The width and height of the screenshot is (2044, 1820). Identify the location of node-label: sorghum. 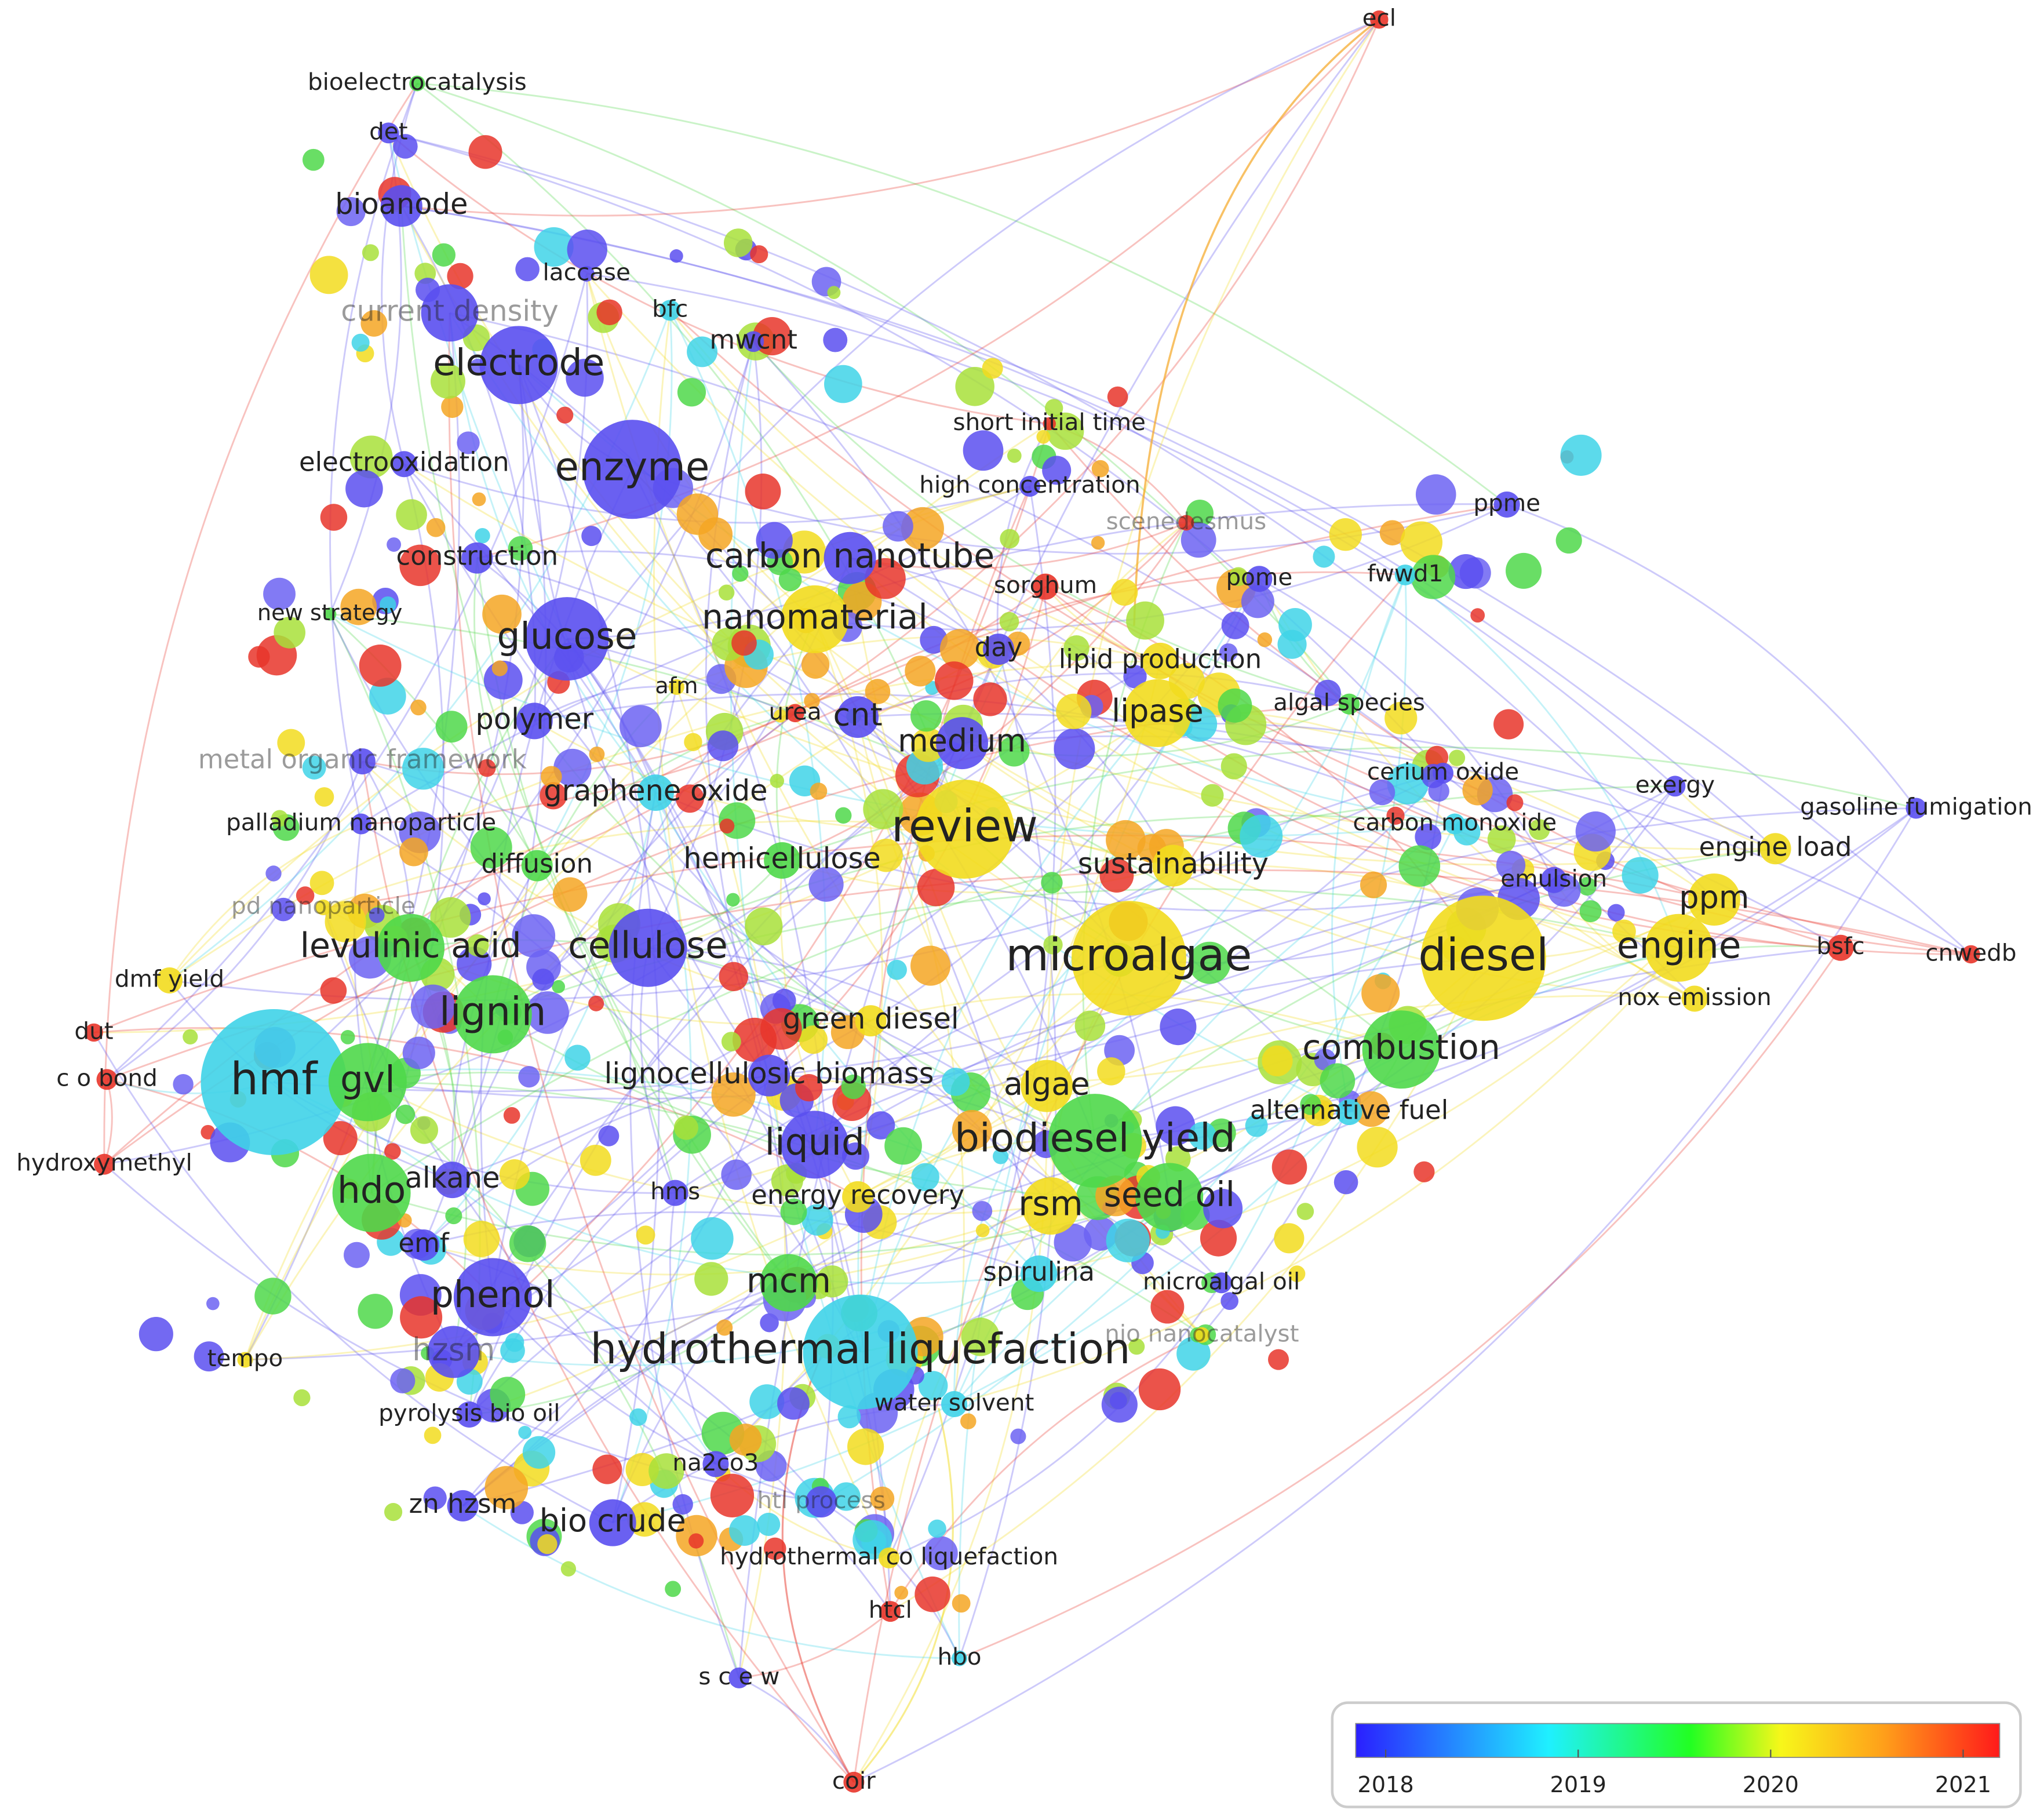
(1045, 585).